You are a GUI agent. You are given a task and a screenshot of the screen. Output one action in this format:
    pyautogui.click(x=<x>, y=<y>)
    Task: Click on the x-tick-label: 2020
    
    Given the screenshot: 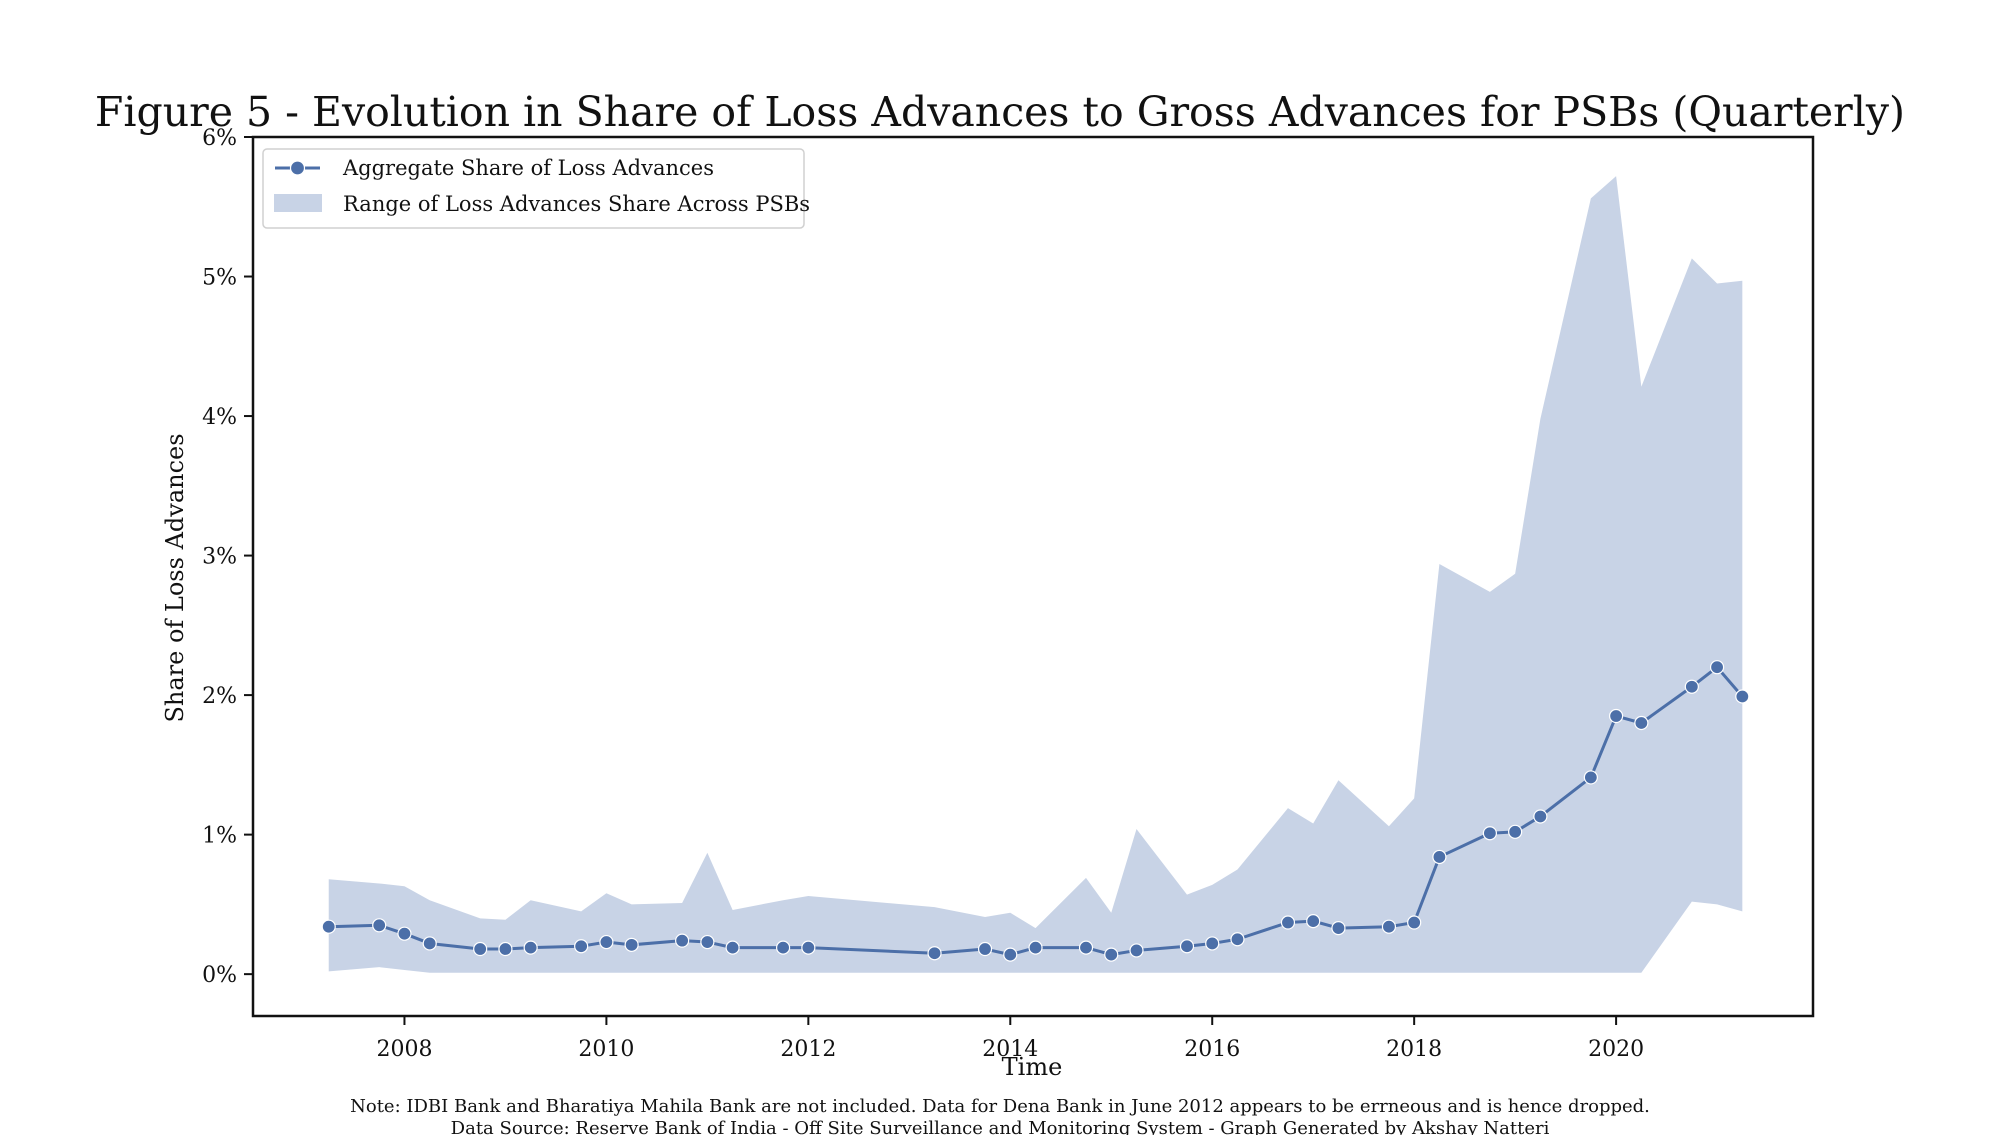 What is the action you would take?
    pyautogui.click(x=1616, y=1049)
    